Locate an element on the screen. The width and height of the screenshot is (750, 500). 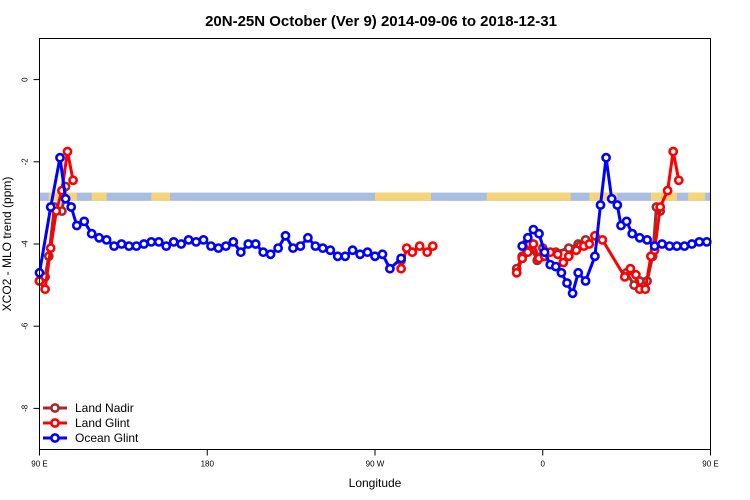
x-axis-label: Longitude is located at coordinates (375, 483).